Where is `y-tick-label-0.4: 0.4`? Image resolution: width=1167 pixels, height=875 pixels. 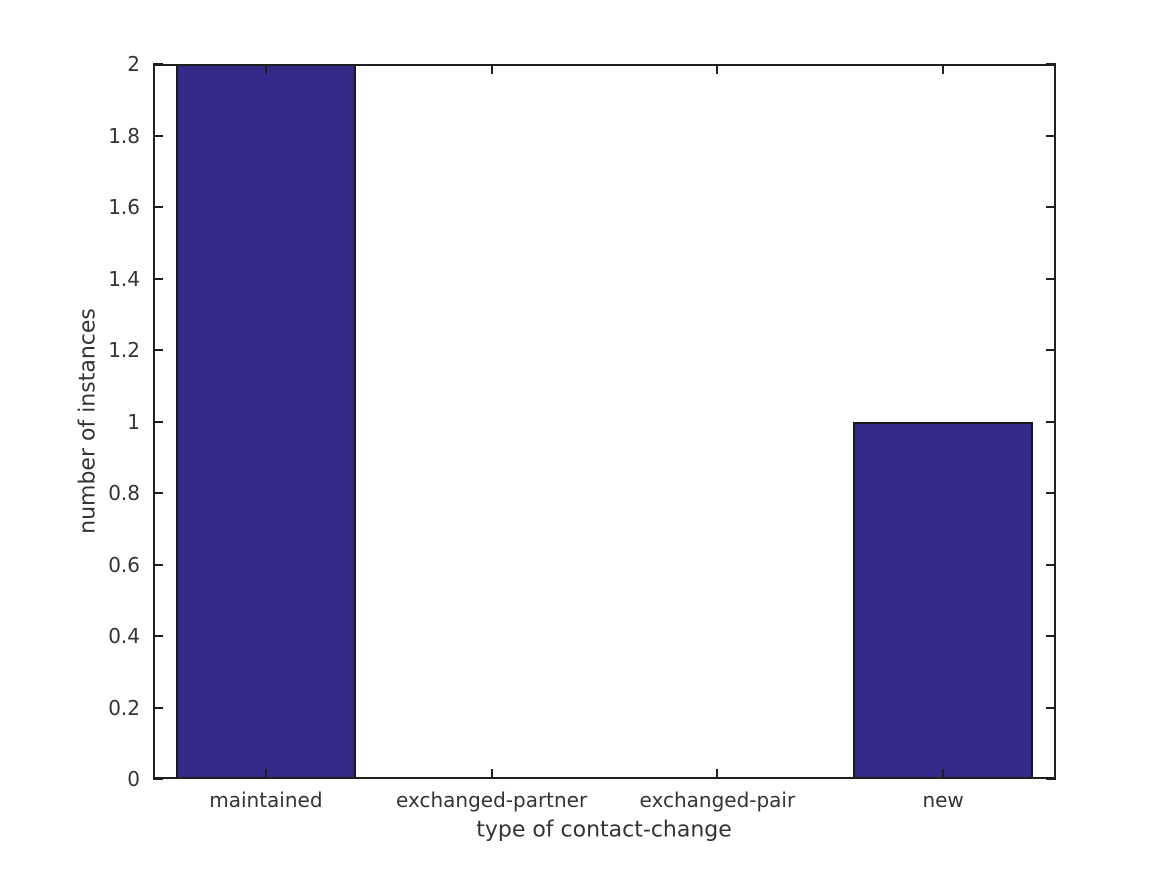
y-tick-label-0.4: 0.4 is located at coordinates (124, 636).